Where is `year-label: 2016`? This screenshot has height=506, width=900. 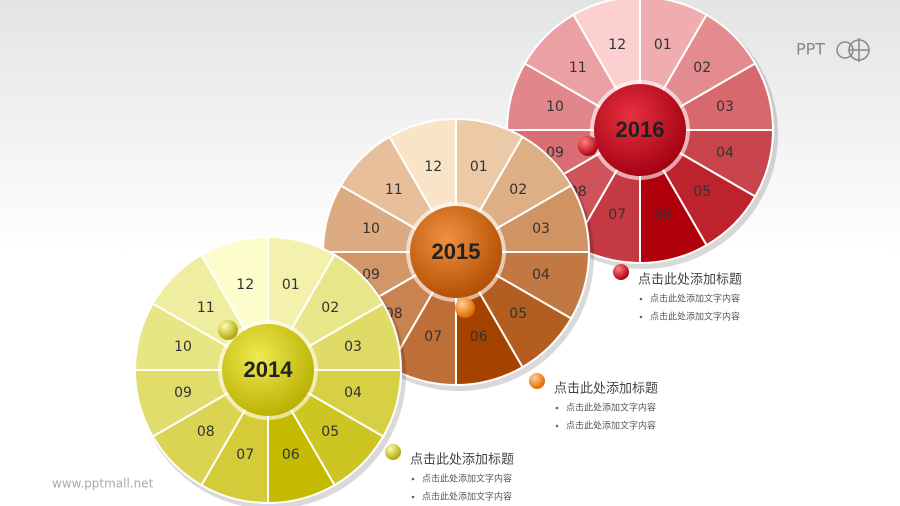
year-label: 2016 is located at coordinates (640, 129).